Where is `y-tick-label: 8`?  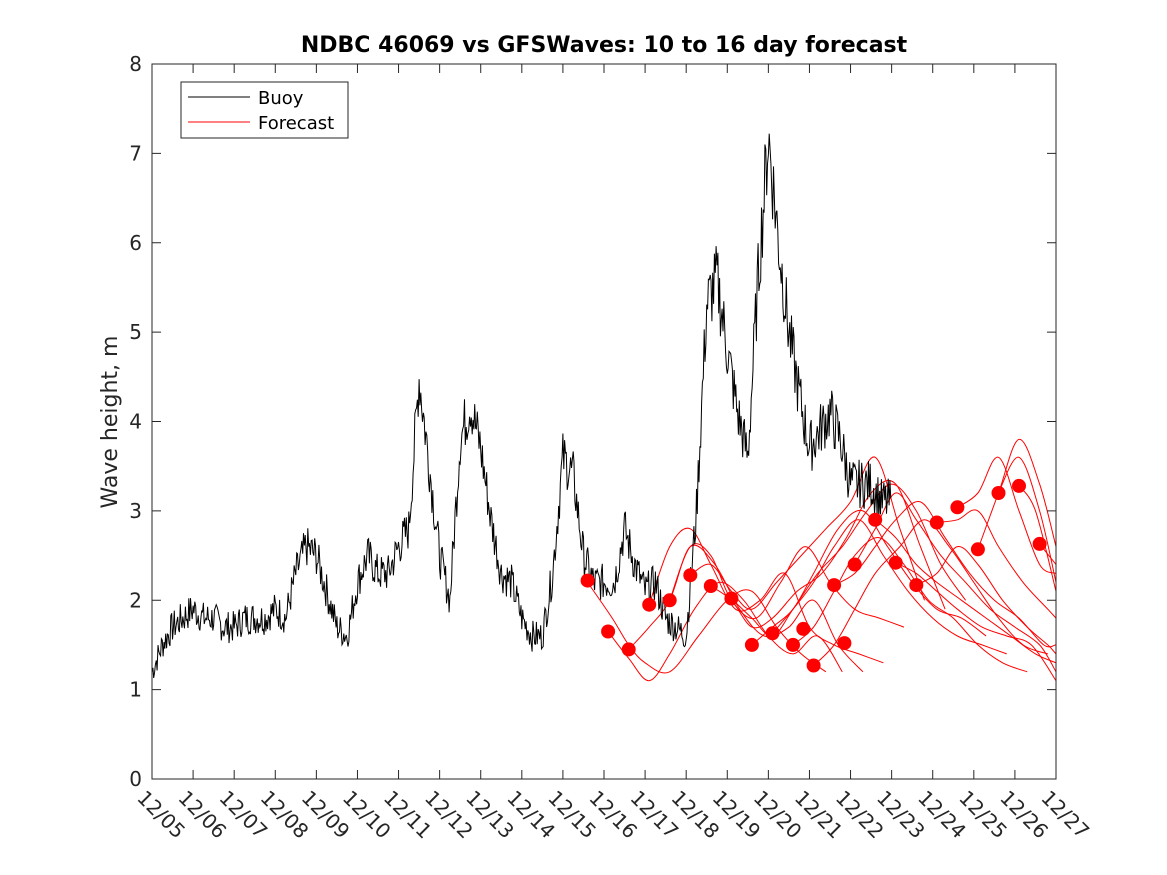 y-tick-label: 8 is located at coordinates (135, 64).